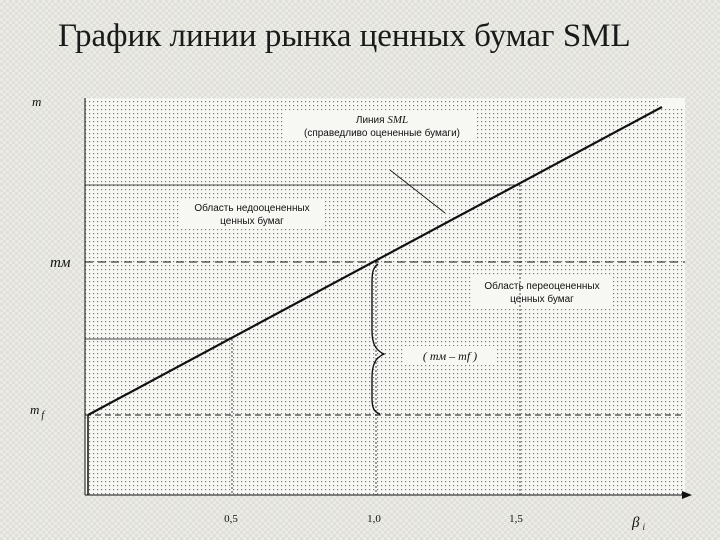 Image resolution: width=720 pixels, height=540 pixels. I want to click on sml-pointer, so click(417, 191).